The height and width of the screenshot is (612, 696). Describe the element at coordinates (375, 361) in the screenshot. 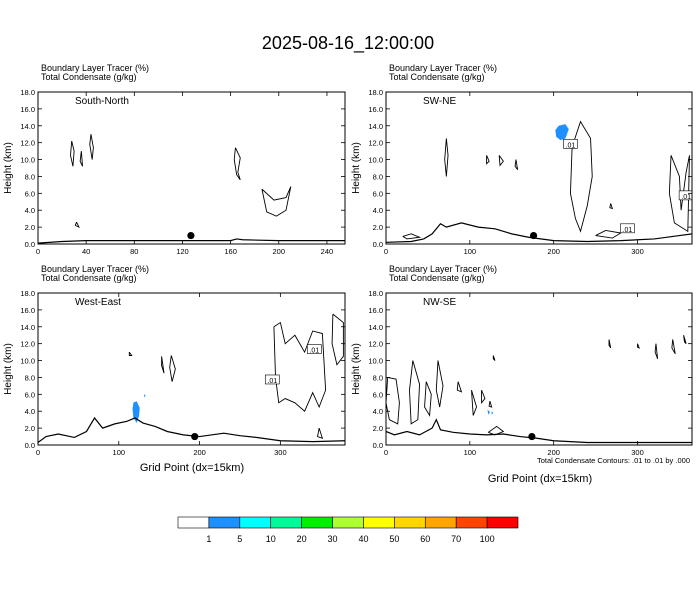

I see `y-tick-label: 10.0` at that location.